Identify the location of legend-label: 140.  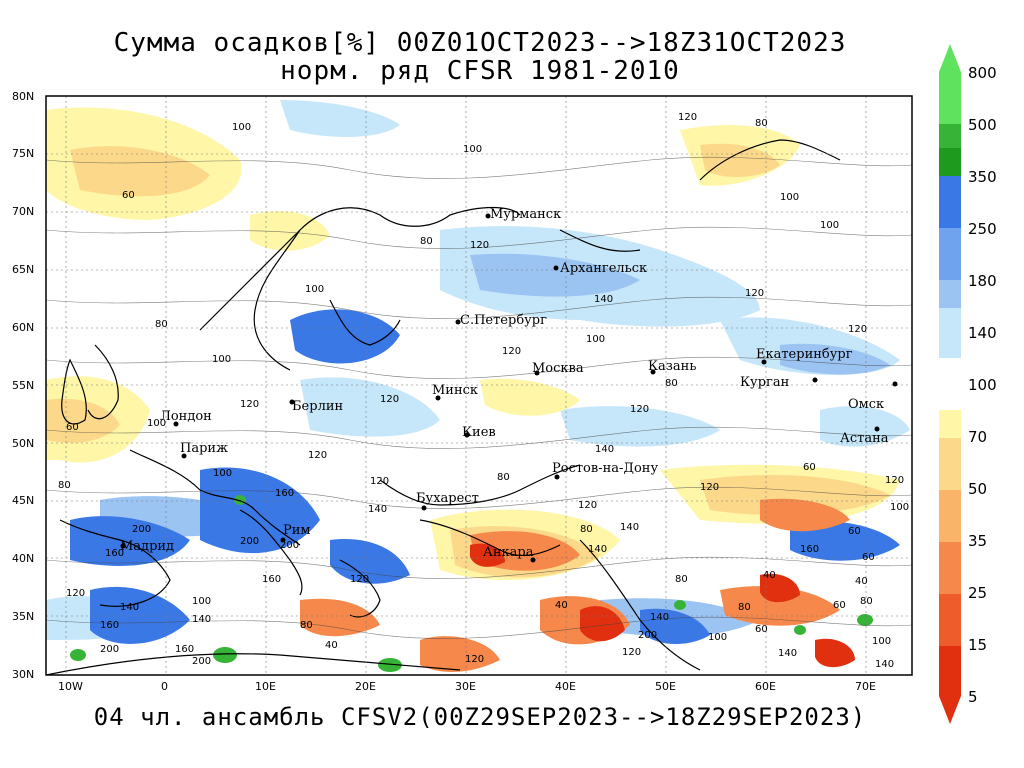
(982, 333).